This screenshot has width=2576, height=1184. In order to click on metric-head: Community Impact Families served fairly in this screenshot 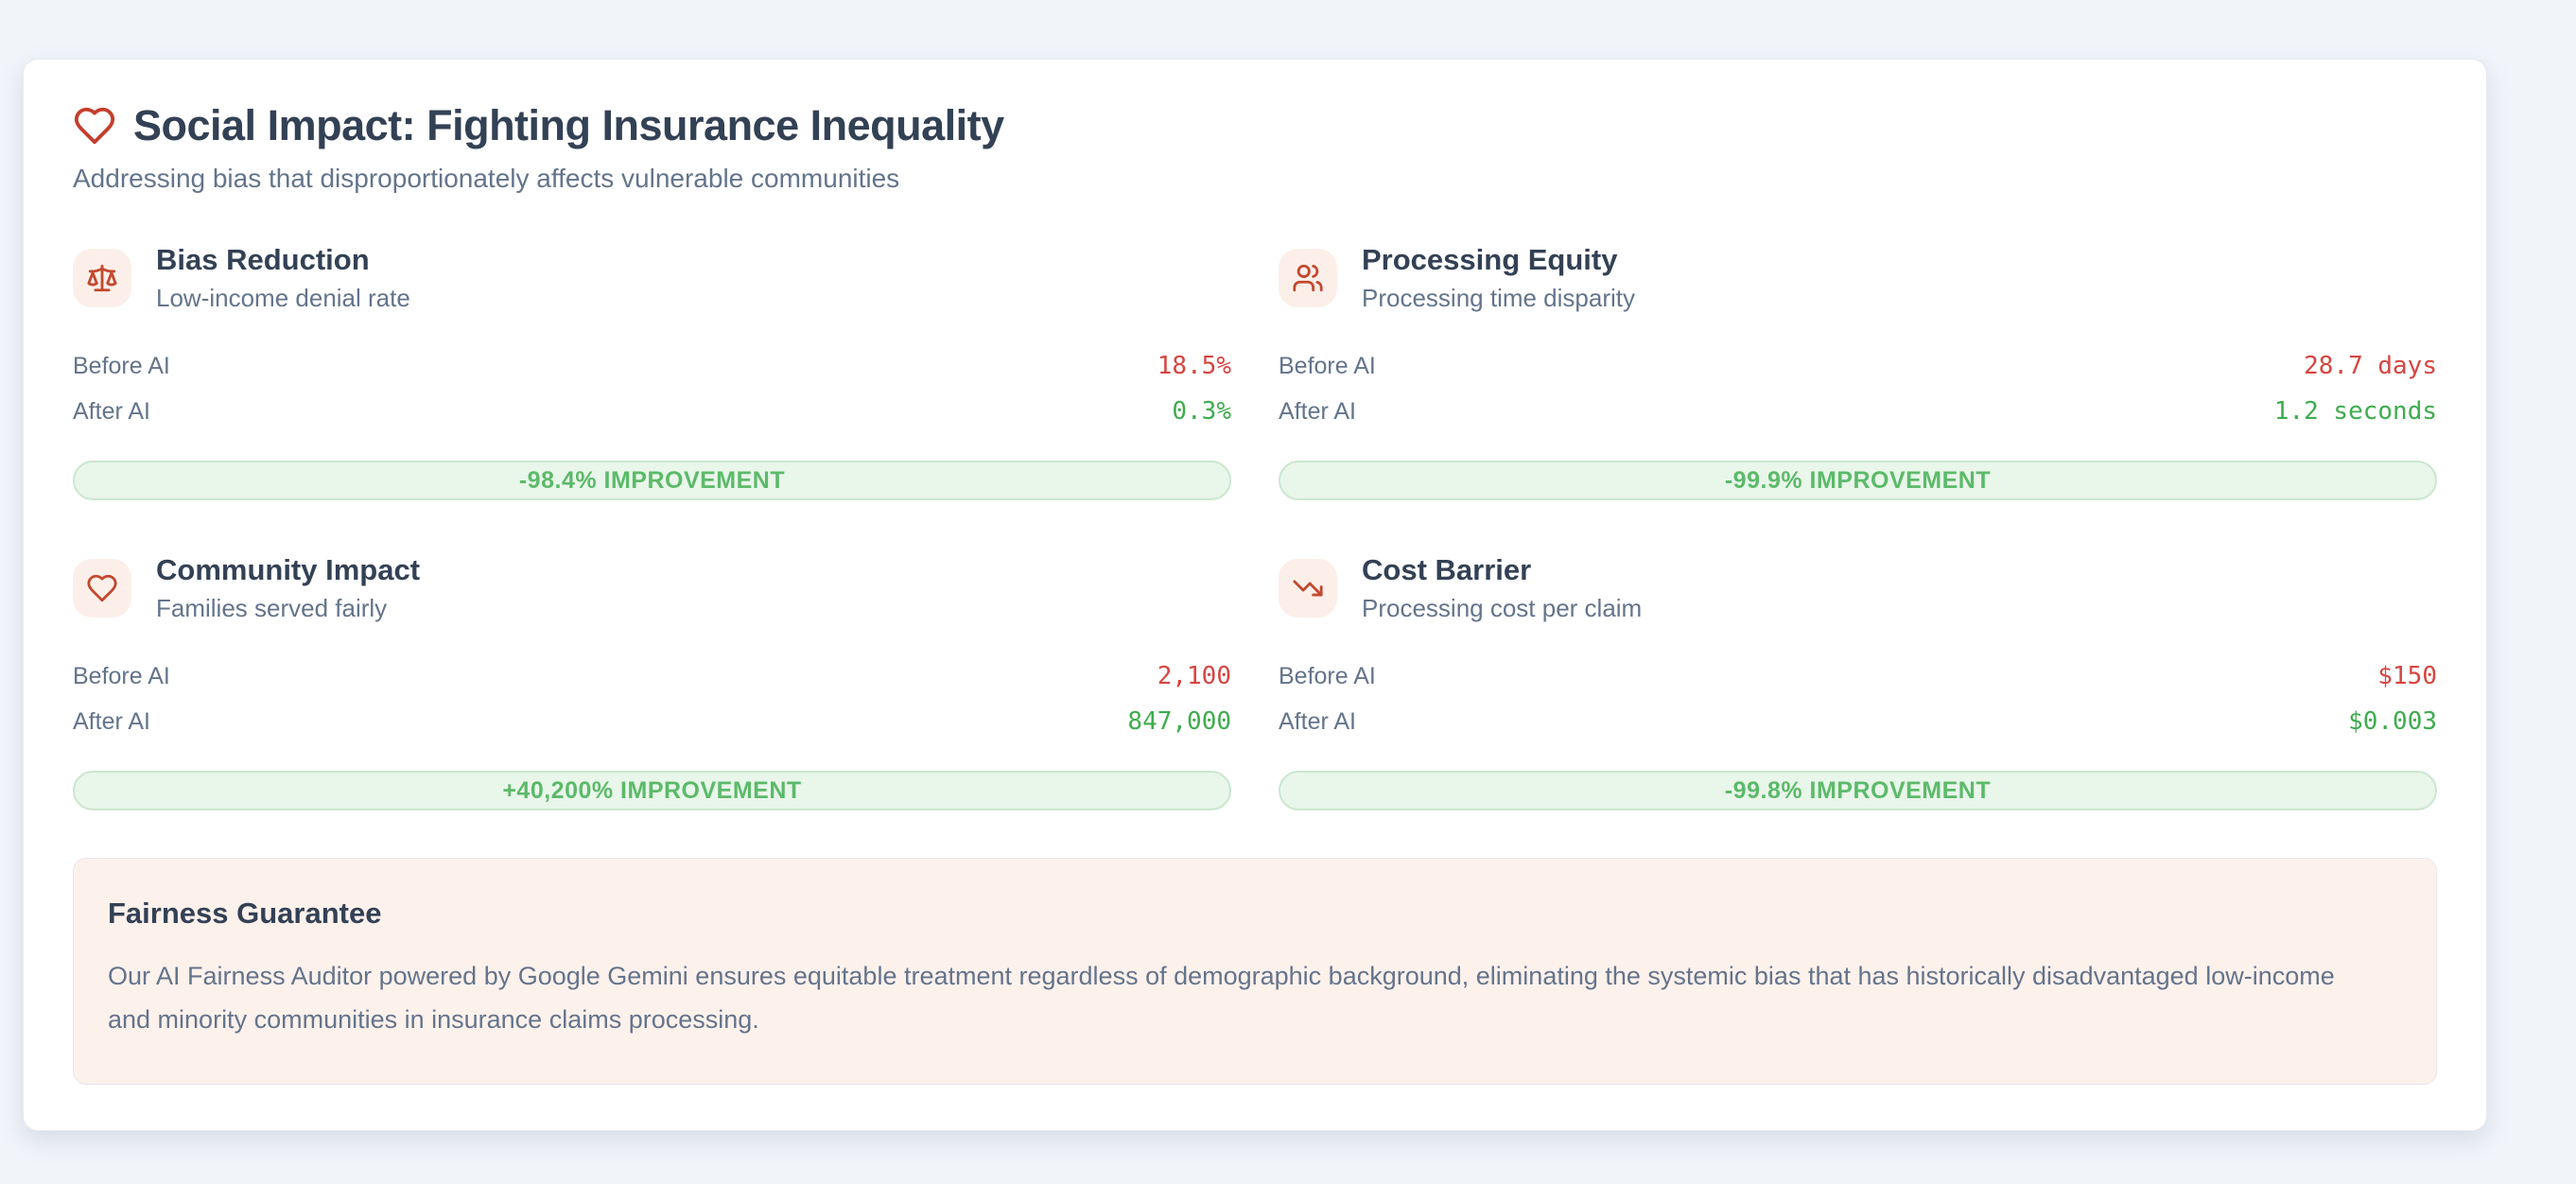, I will do `click(652, 588)`.